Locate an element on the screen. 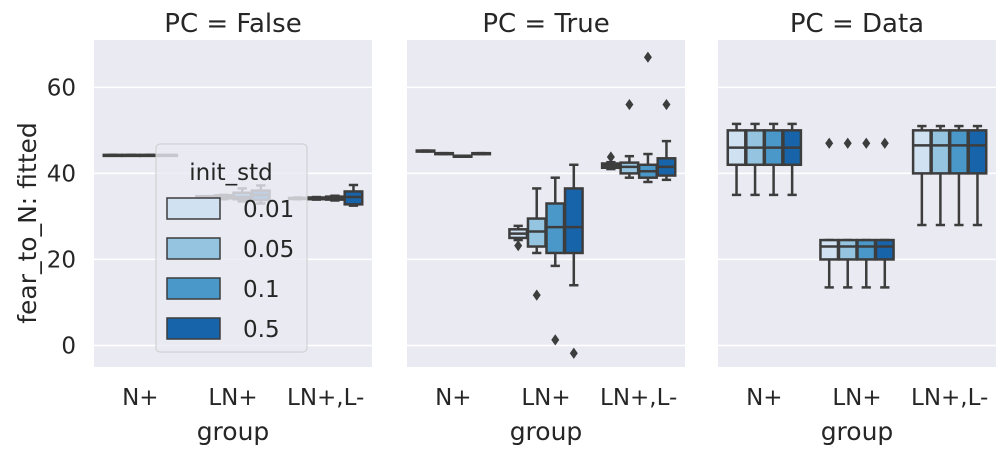  x-tick-label-0-1: LN+ is located at coordinates (232, 398).